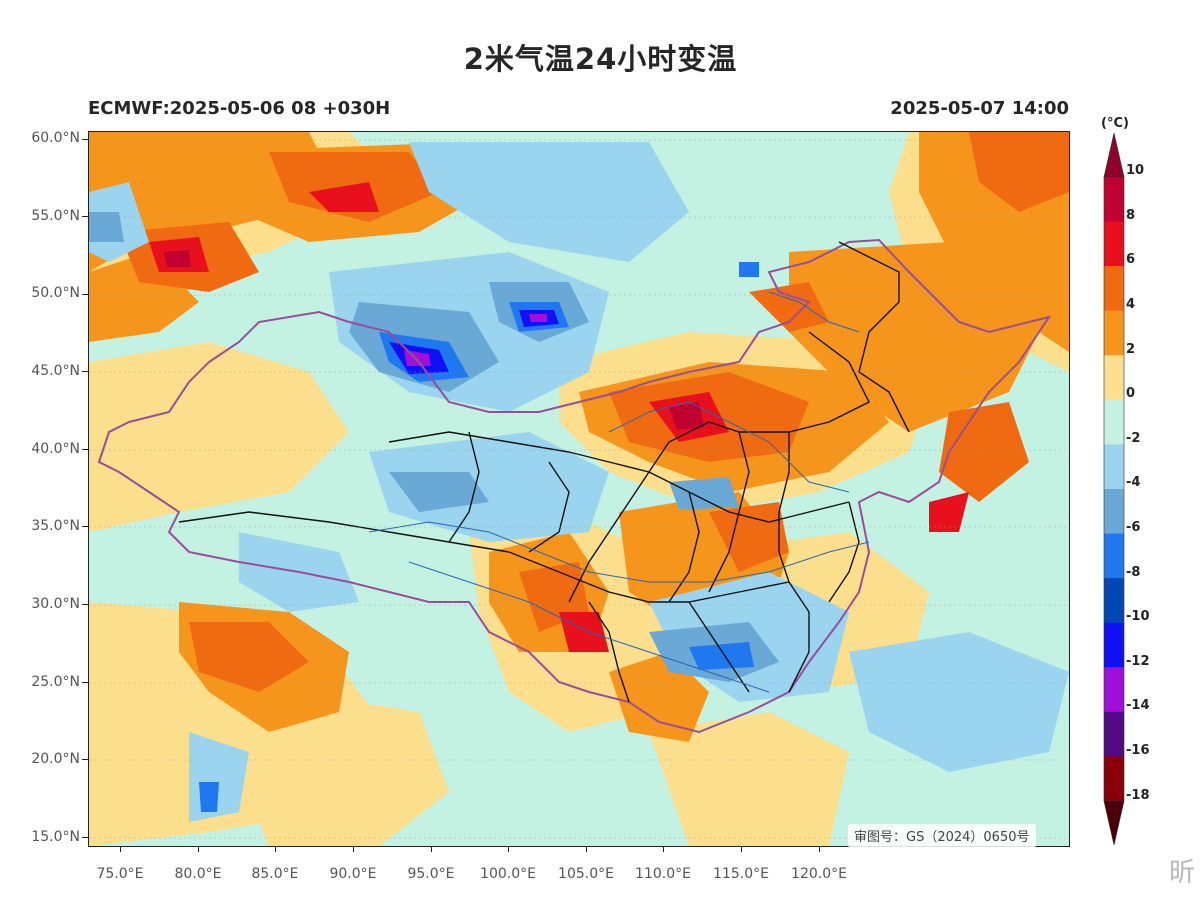 Image resolution: width=1201 pixels, height=900 pixels. I want to click on lat-label-55: 55.0°N, so click(55, 216).